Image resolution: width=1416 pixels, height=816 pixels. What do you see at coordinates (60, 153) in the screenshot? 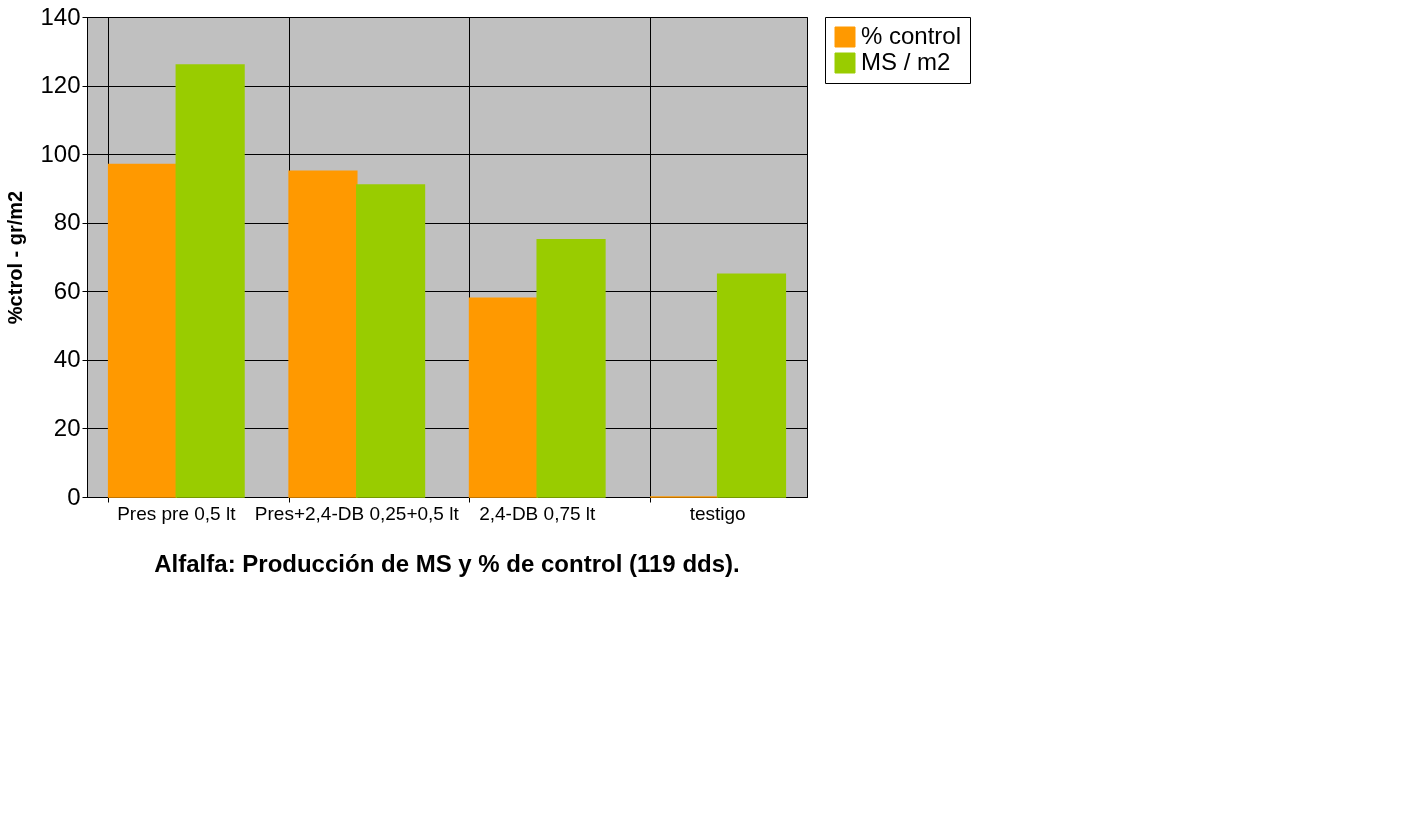
I see `y-tick-label: 100` at bounding box center [60, 153].